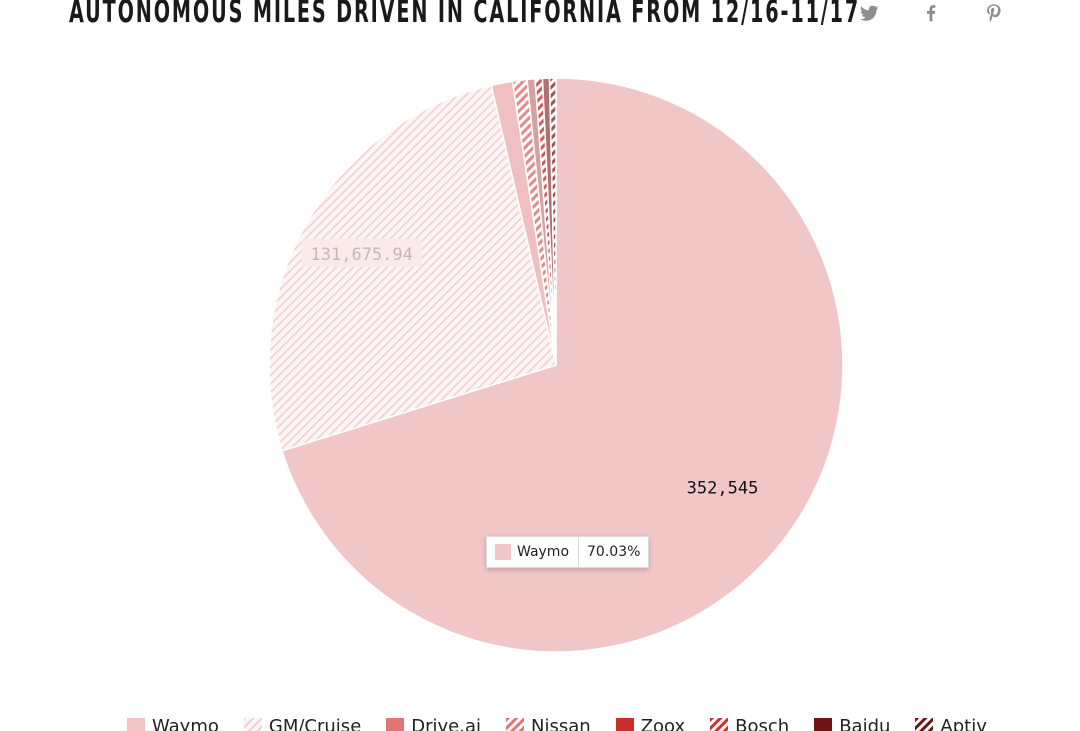  Describe the element at coordinates (446, 723) in the screenshot. I see `legend-label-drive-ai: Drive.ai` at that location.